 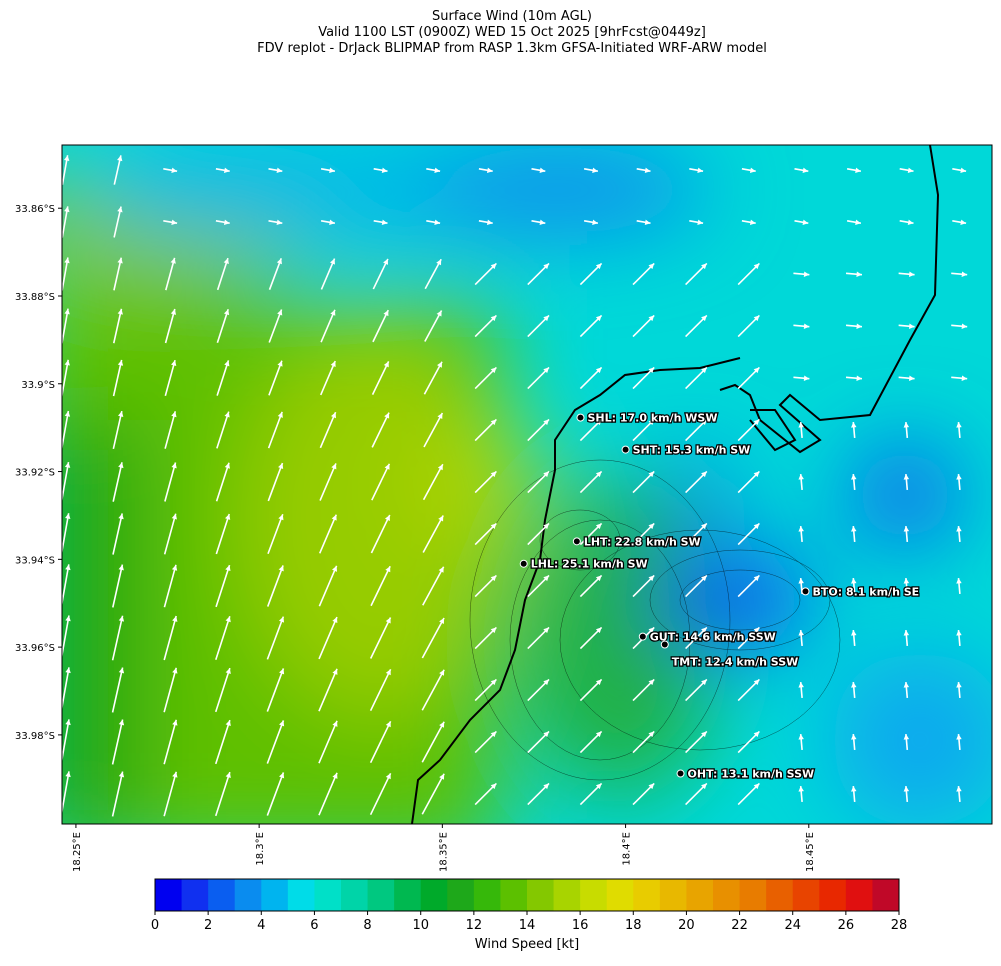 What do you see at coordinates (35, 648) in the screenshot?
I see `y-tick-label: 33.96°S` at bounding box center [35, 648].